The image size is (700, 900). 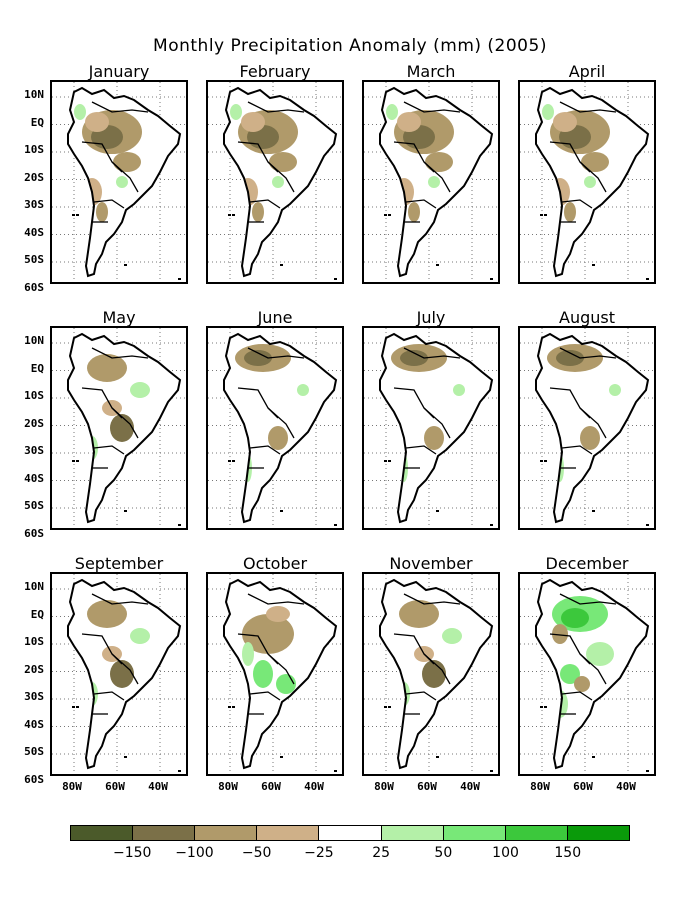 What do you see at coordinates (470, 786) in the screenshot?
I see `lon-tick-label: 40W` at bounding box center [470, 786].